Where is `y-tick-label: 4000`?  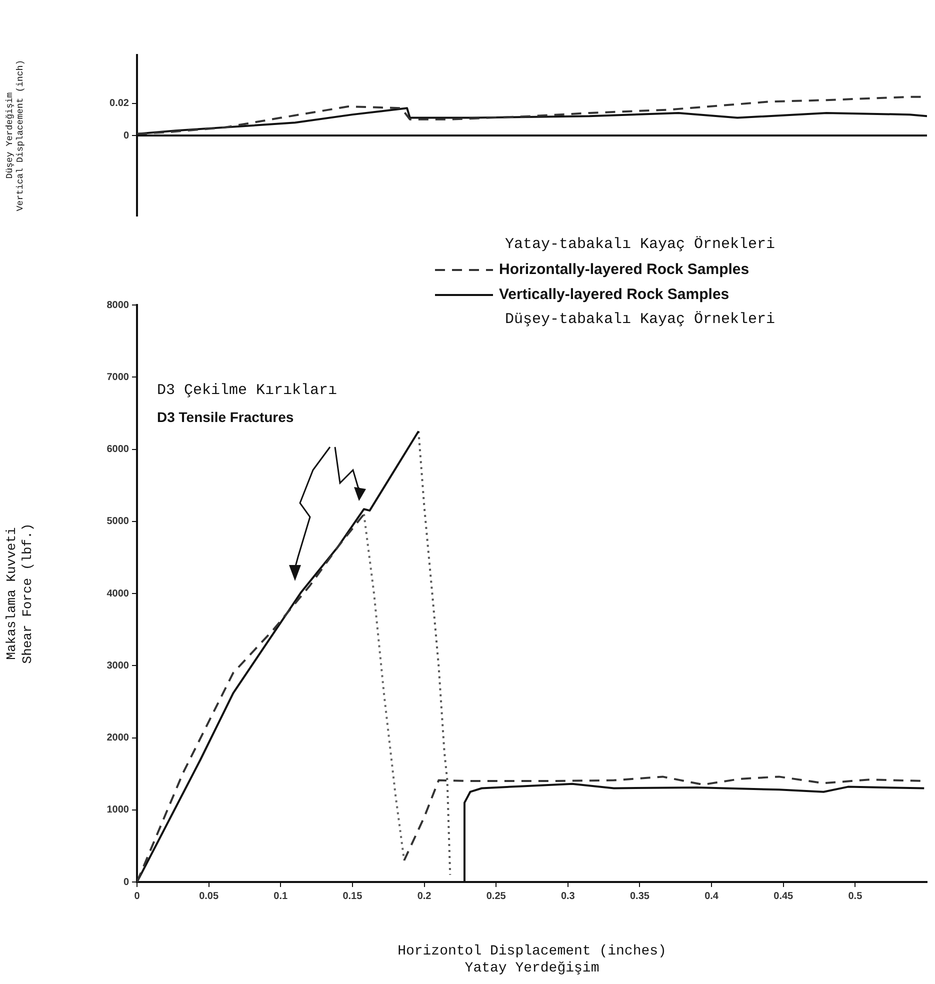 y-tick-label: 4000 is located at coordinates (118, 594).